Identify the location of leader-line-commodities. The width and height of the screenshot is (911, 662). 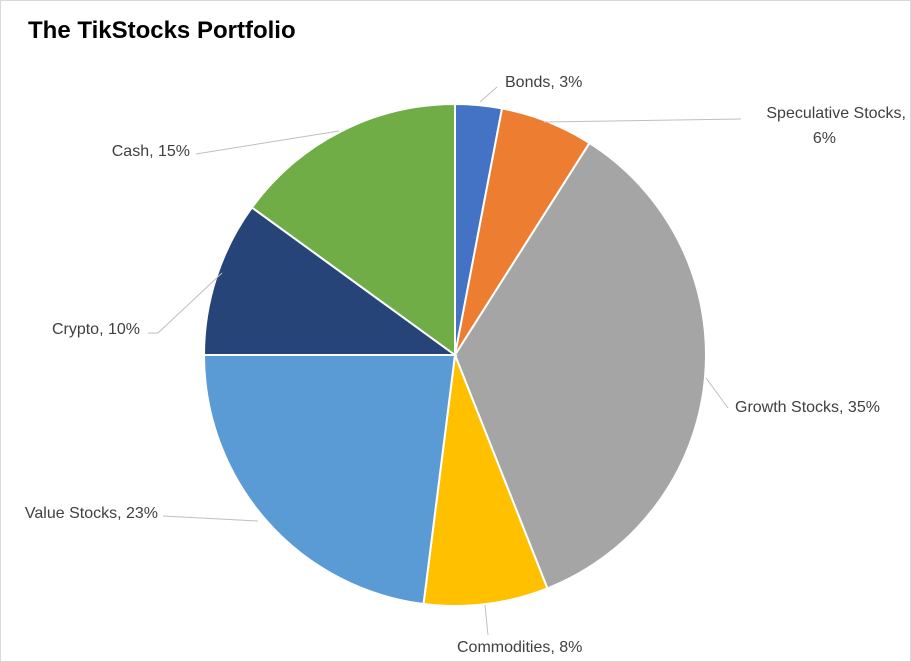
(486, 620).